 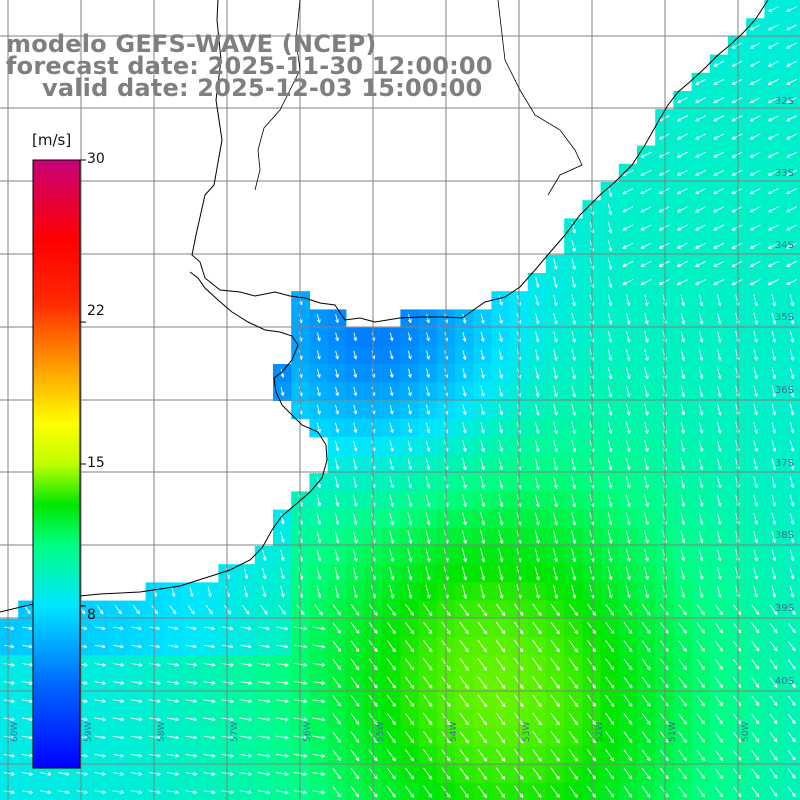 What do you see at coordinates (746, 731) in the screenshot?
I see `lon-label-50w: 50W` at bounding box center [746, 731].